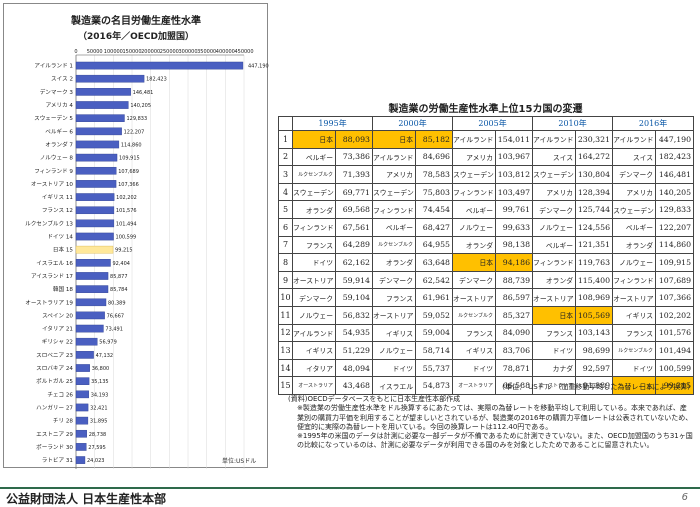 This screenshot has height=507, width=700. I want to click on value-cell: 75,803, so click(434, 192).